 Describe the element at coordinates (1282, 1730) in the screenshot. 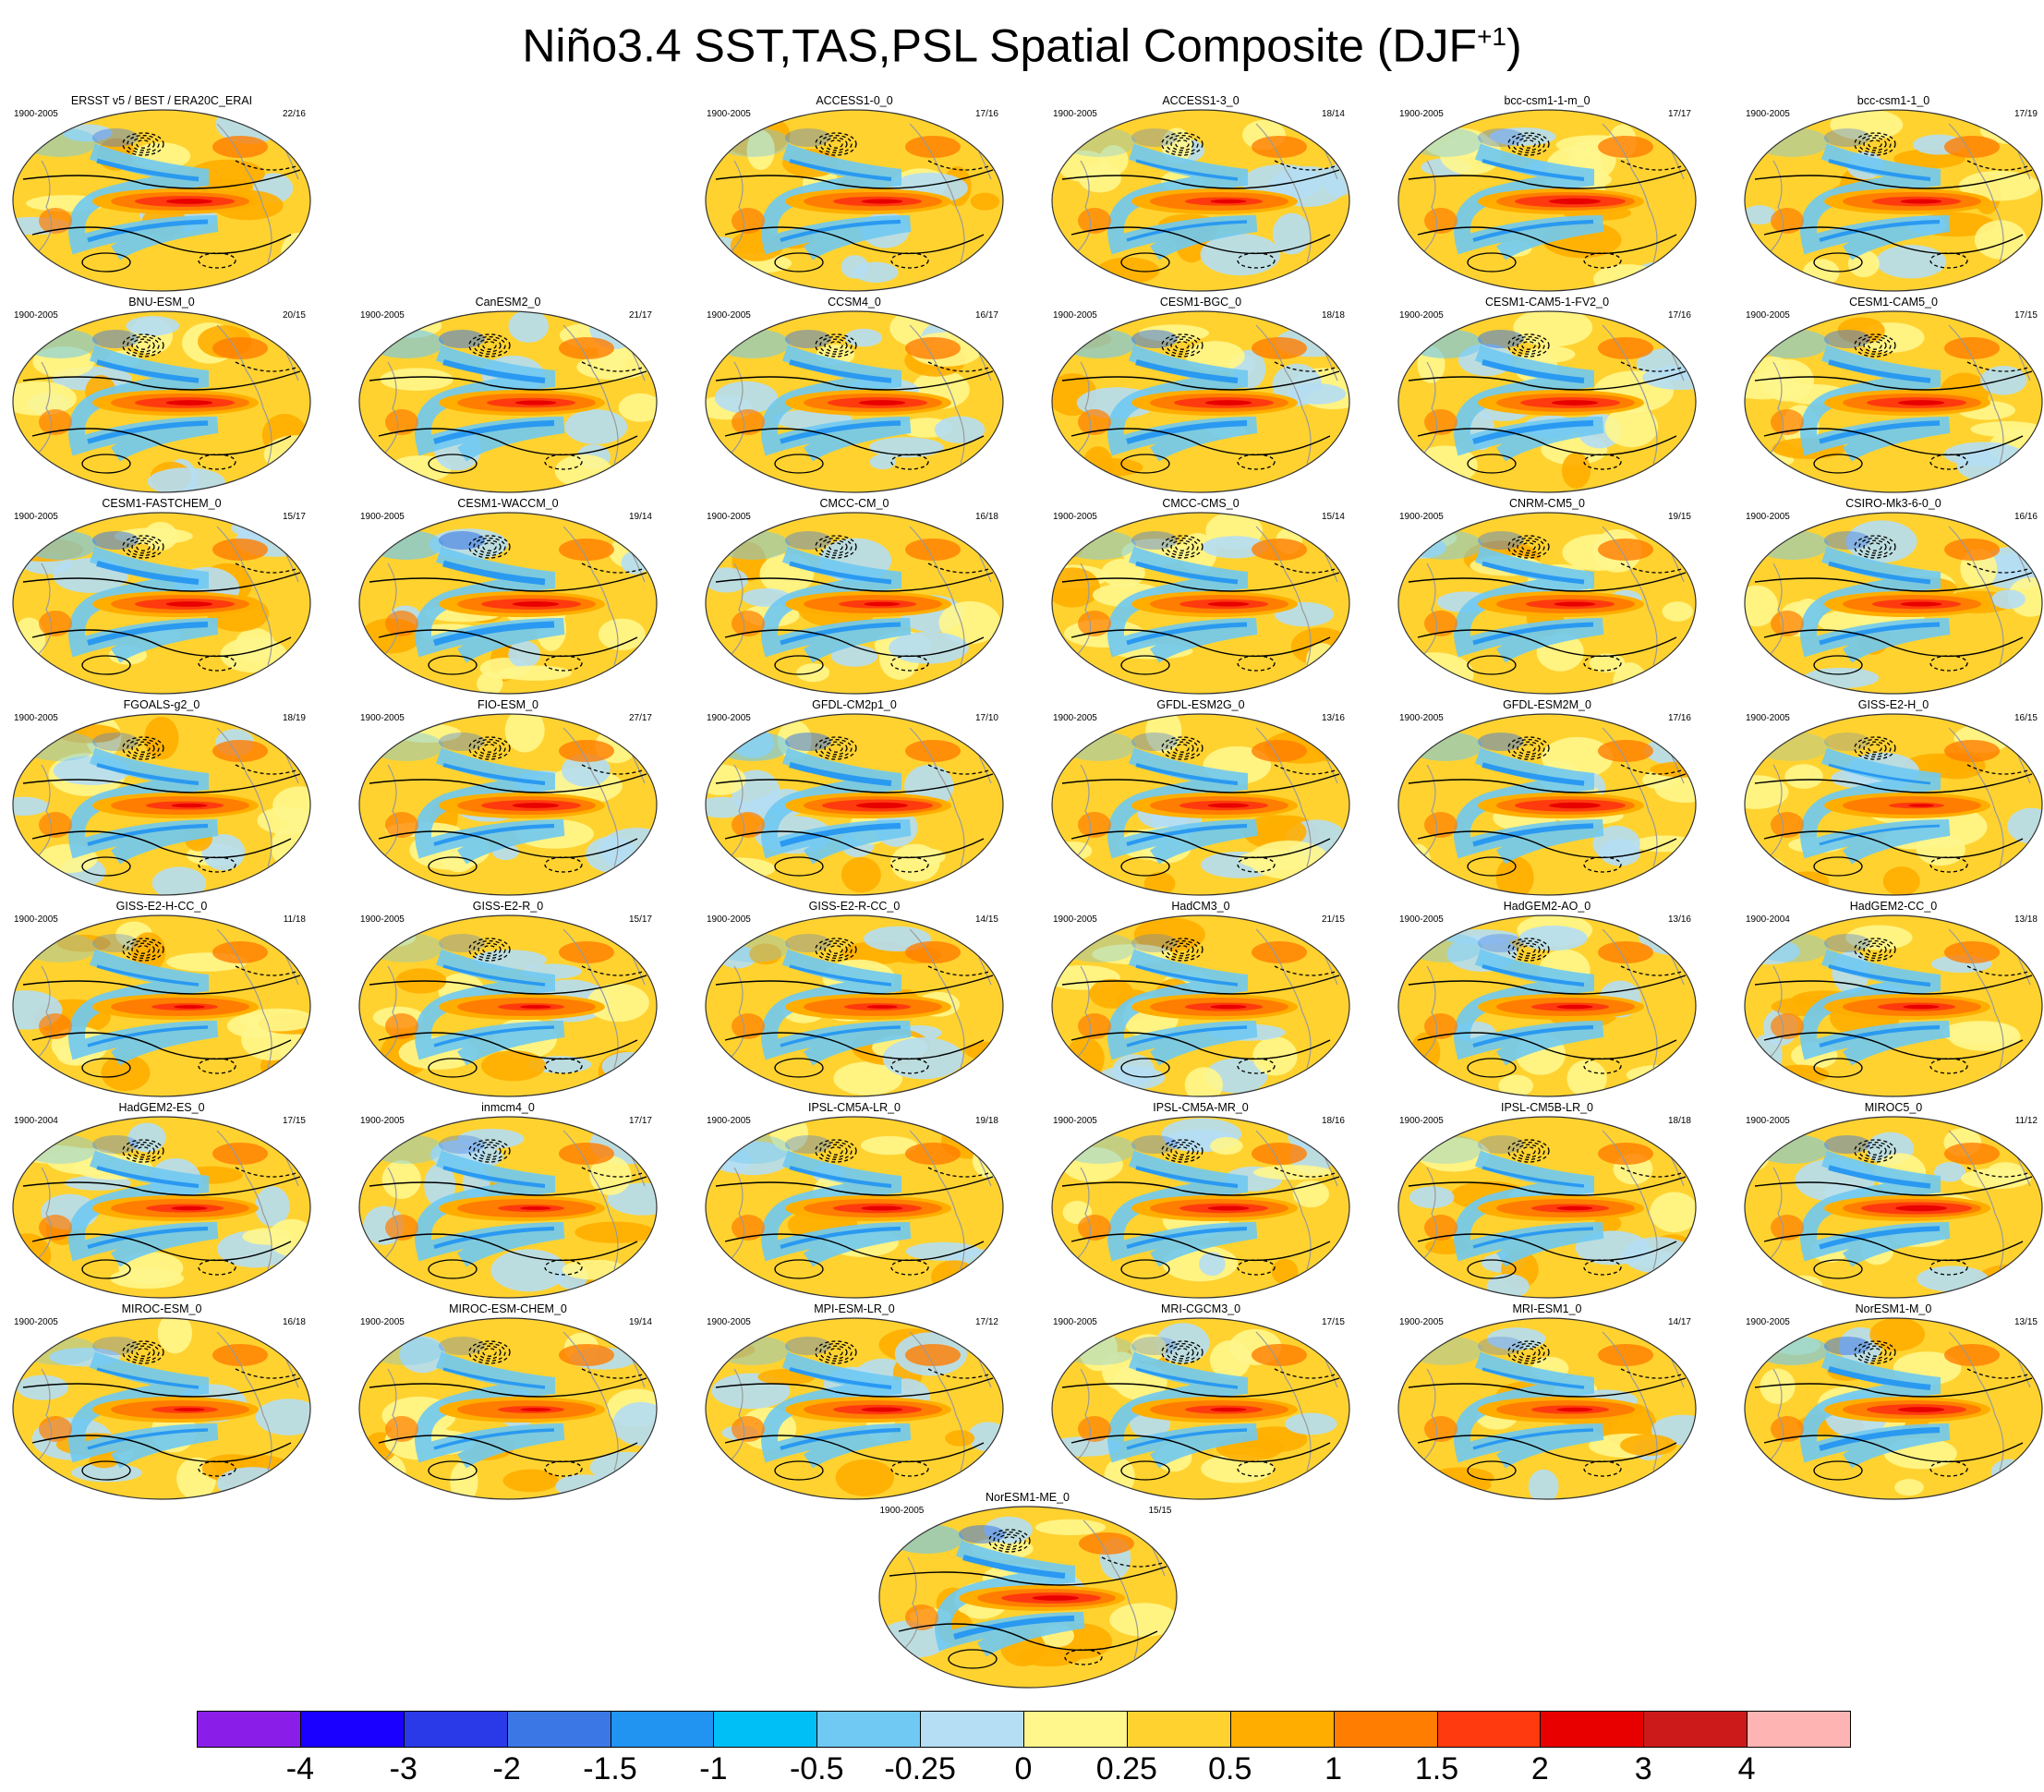

I see `colorbar-swatch` at that location.